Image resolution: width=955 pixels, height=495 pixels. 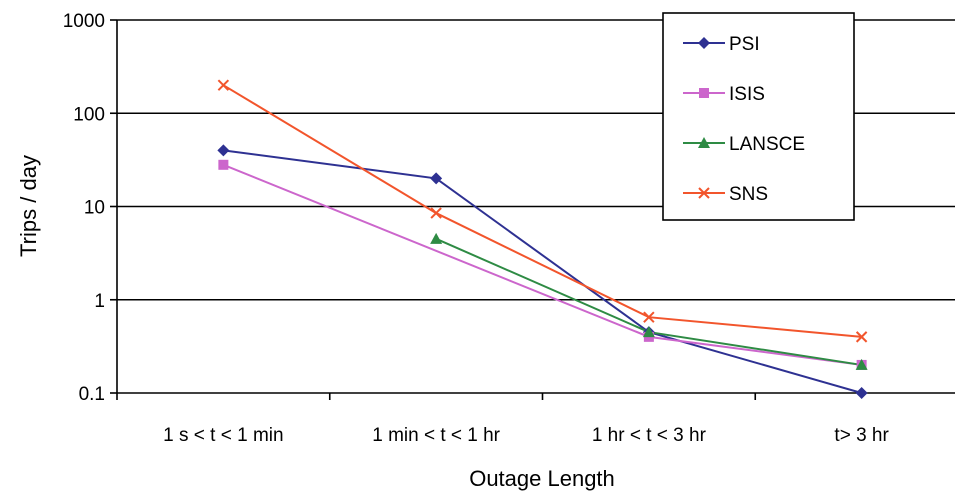 I want to click on x-tick-label: 1 min < t < 1 hr, so click(x=436, y=435).